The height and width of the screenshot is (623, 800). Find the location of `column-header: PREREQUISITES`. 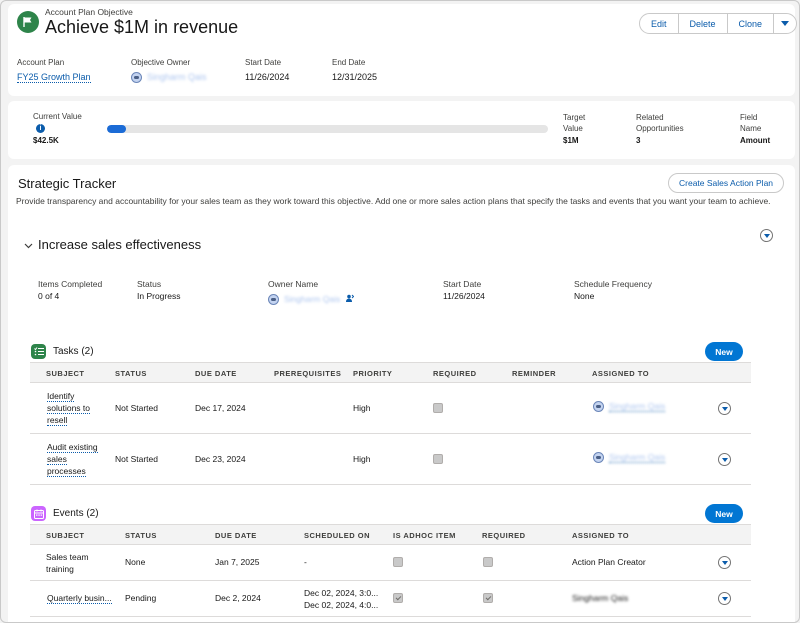

column-header: PREREQUISITES is located at coordinates (308, 373).